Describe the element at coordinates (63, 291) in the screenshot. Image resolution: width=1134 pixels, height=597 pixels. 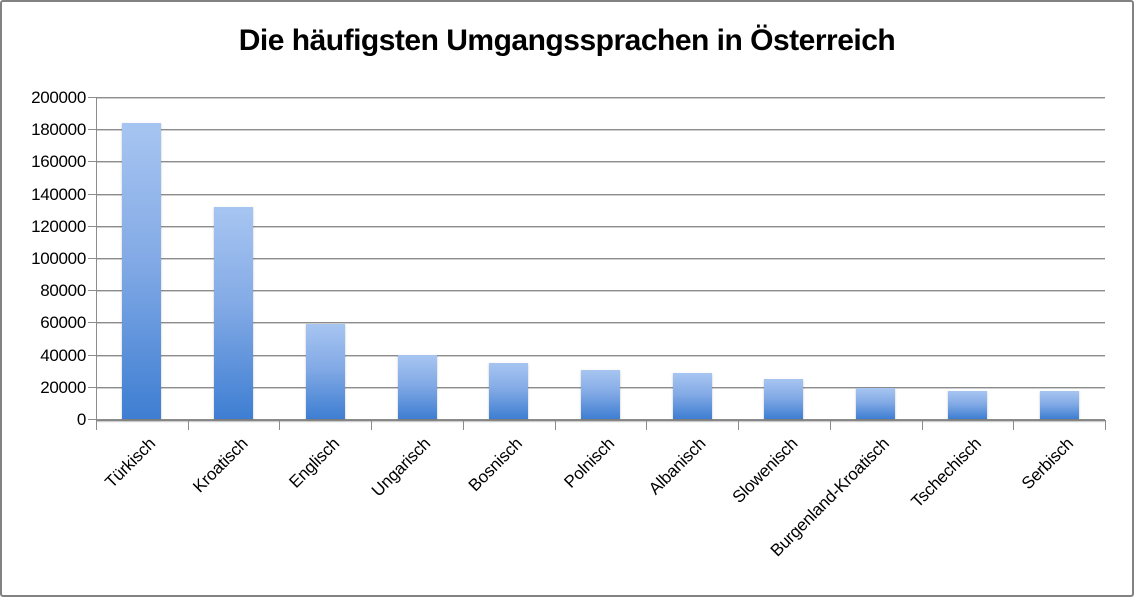
I see `y-axis-tick-label: 80000` at that location.